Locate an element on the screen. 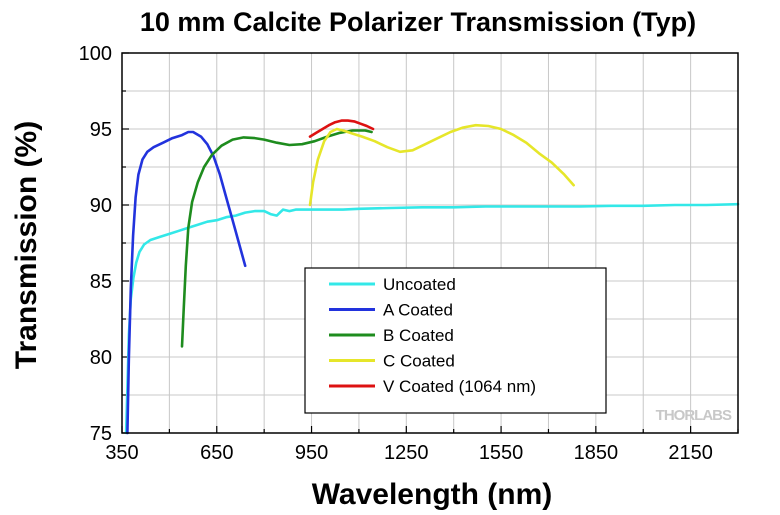 Image resolution: width=780 pixels, height=515 pixels. x-tick-label: 950 is located at coordinates (311, 453).